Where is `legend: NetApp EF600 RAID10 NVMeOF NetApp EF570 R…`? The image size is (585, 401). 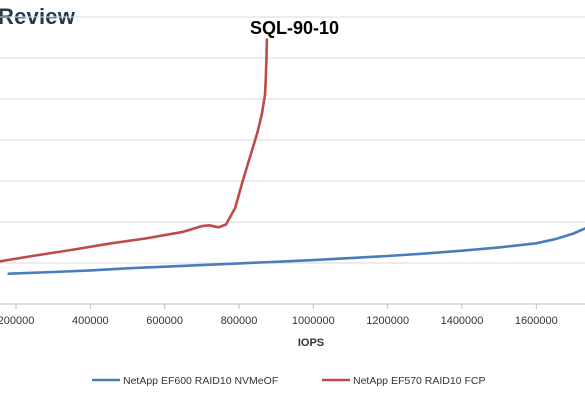 legend: NetApp EF600 RAID10 NVMeOF NetApp EF570 R… is located at coordinates (288, 381).